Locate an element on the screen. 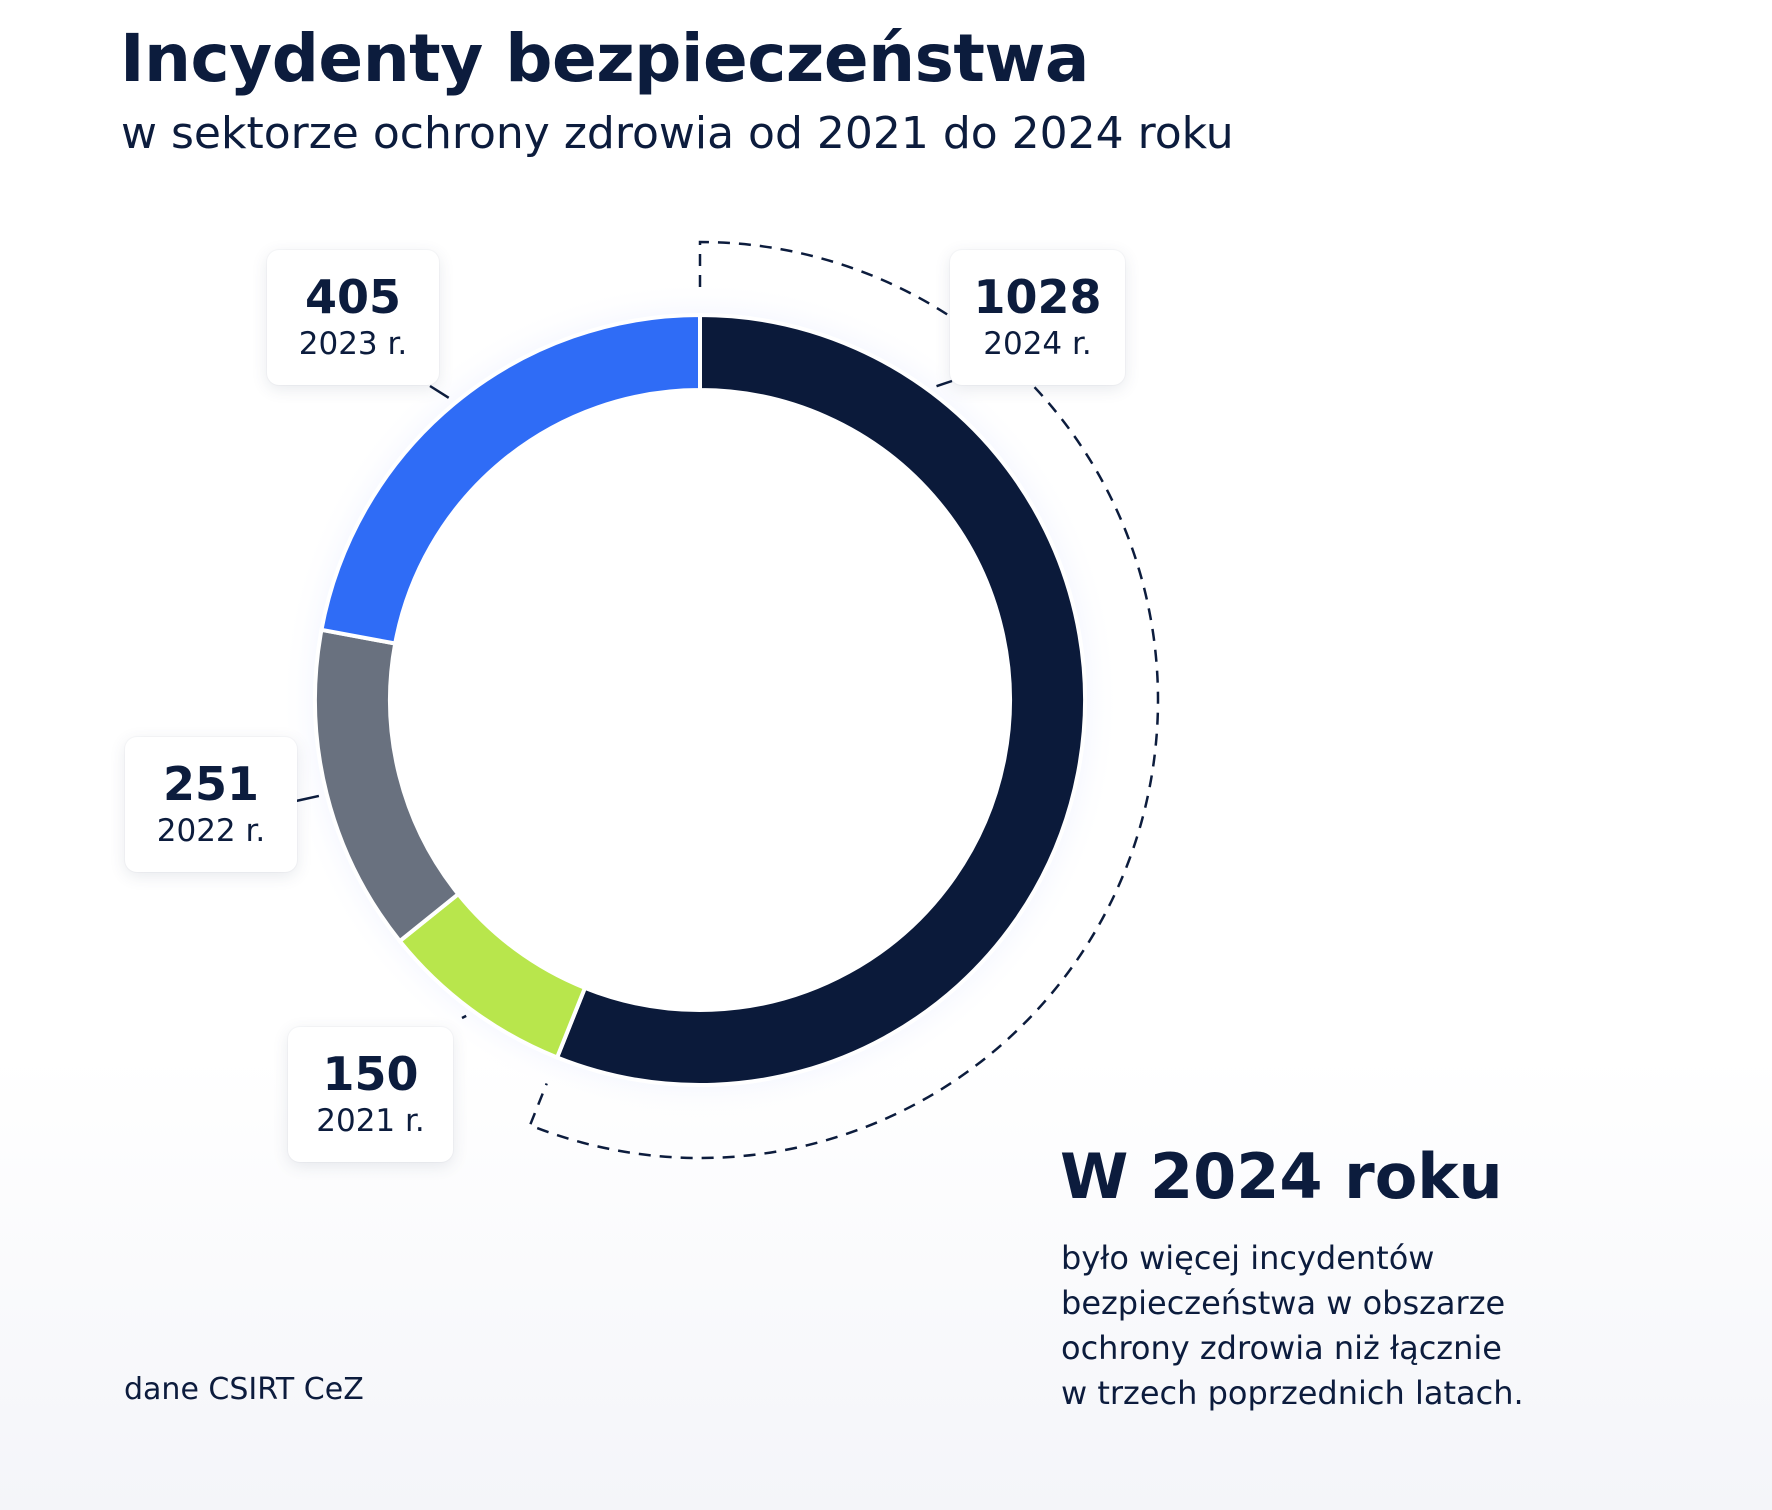 Image resolution: width=1772 pixels, height=1510 pixels. donut-hole is located at coordinates (700, 700).